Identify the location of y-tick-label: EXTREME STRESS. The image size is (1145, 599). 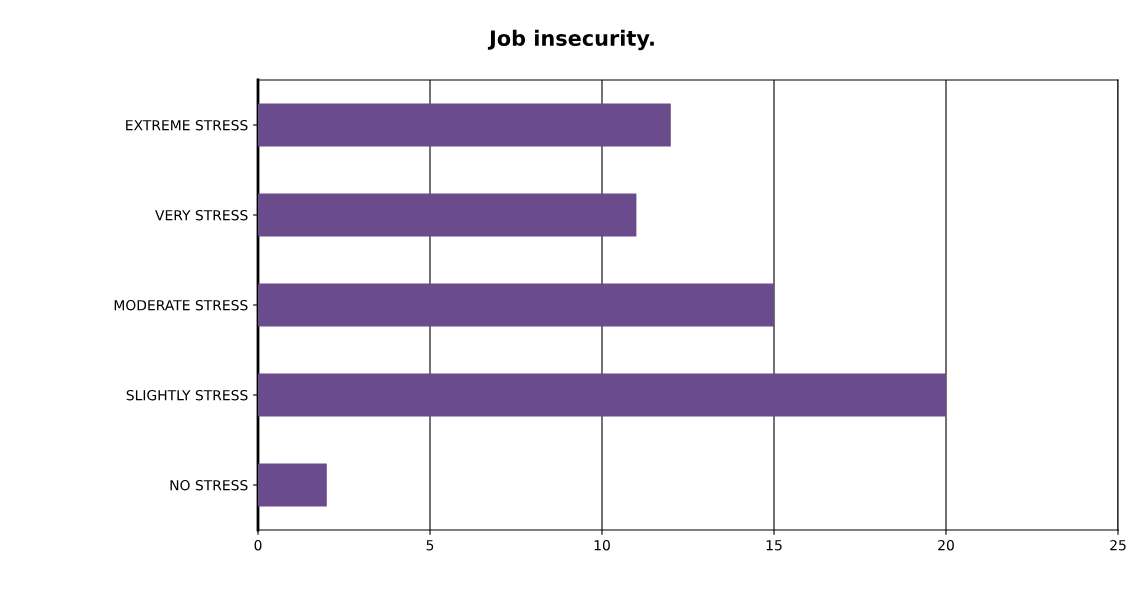
(187, 125).